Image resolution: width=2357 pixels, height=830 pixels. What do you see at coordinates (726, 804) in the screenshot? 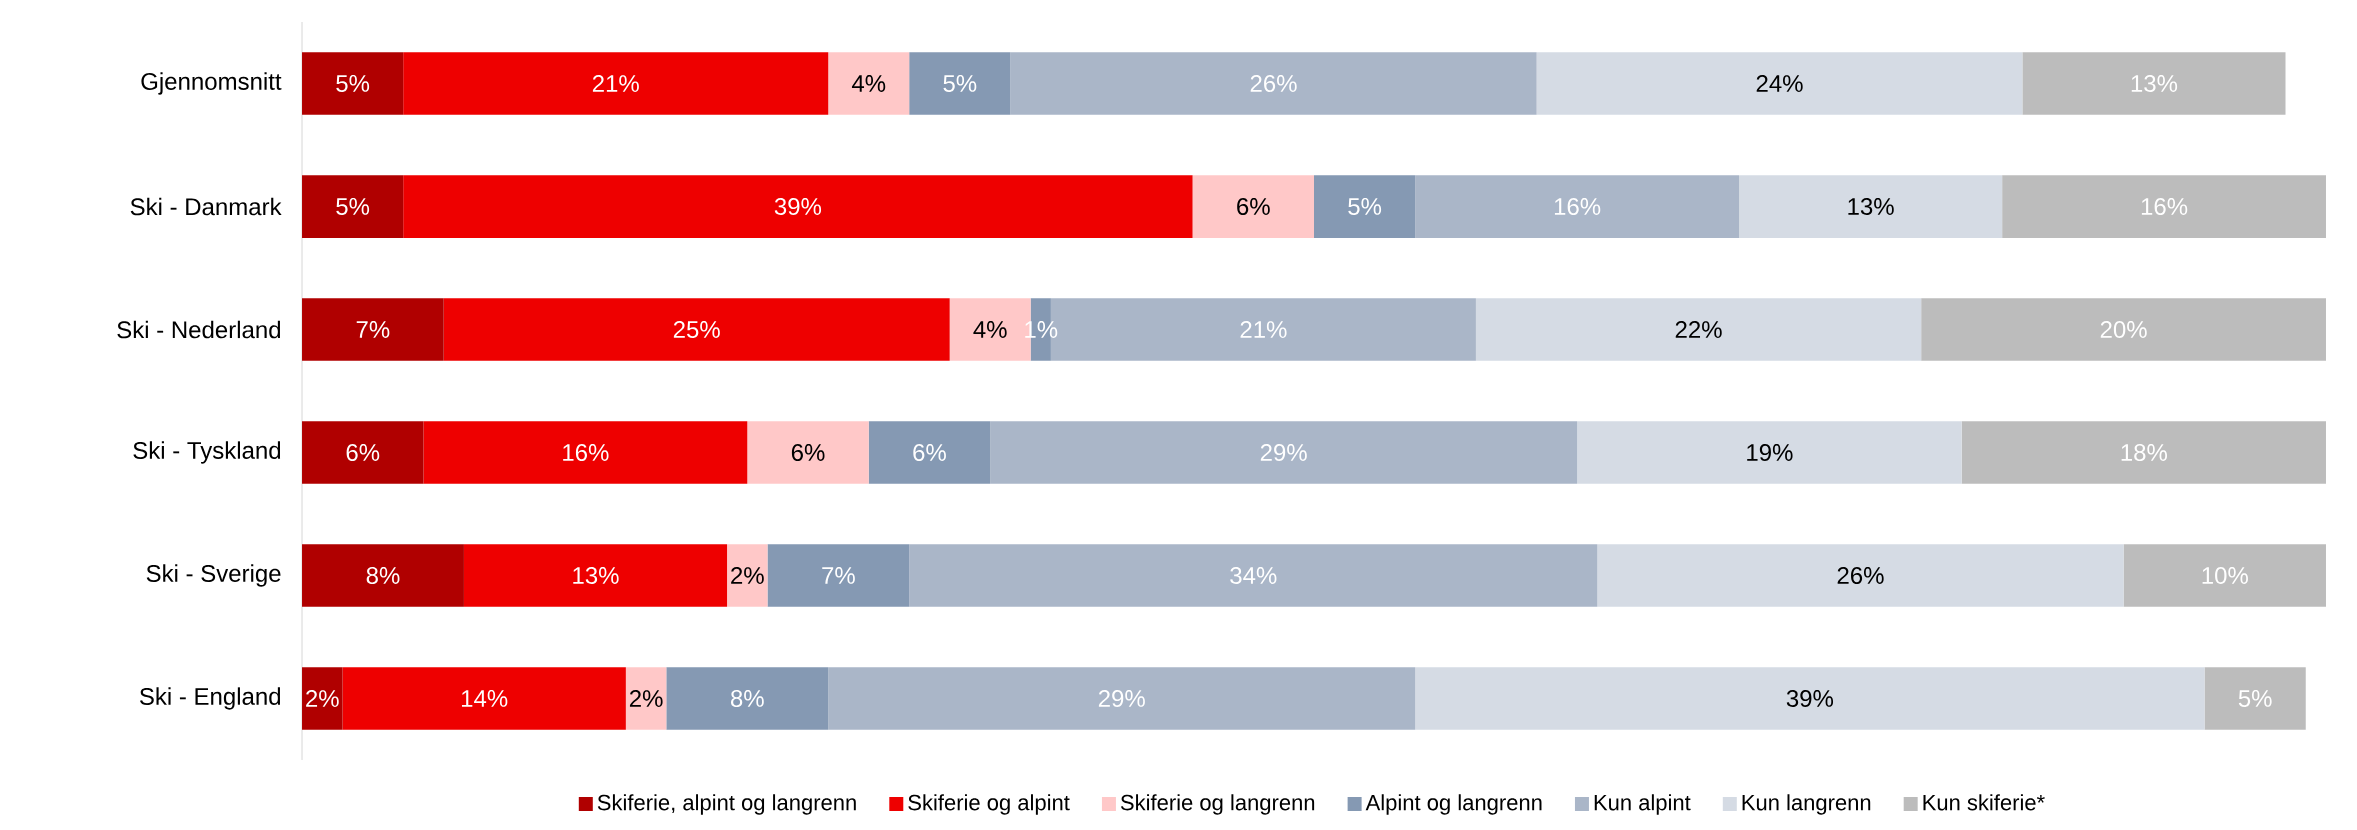
I see `legend-label: Skiferie, alpint og langrenn` at bounding box center [726, 804].